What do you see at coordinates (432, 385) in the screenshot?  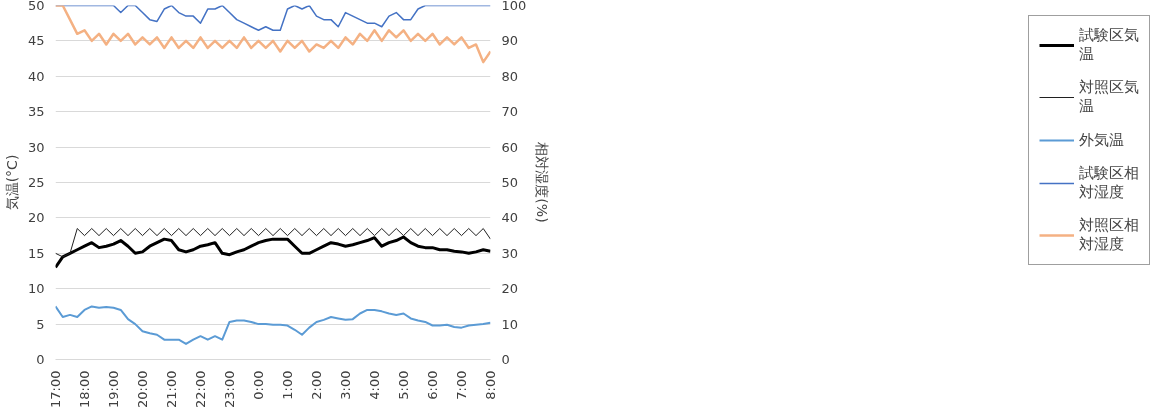 I see `x-tick-label: 6:00` at bounding box center [432, 385].